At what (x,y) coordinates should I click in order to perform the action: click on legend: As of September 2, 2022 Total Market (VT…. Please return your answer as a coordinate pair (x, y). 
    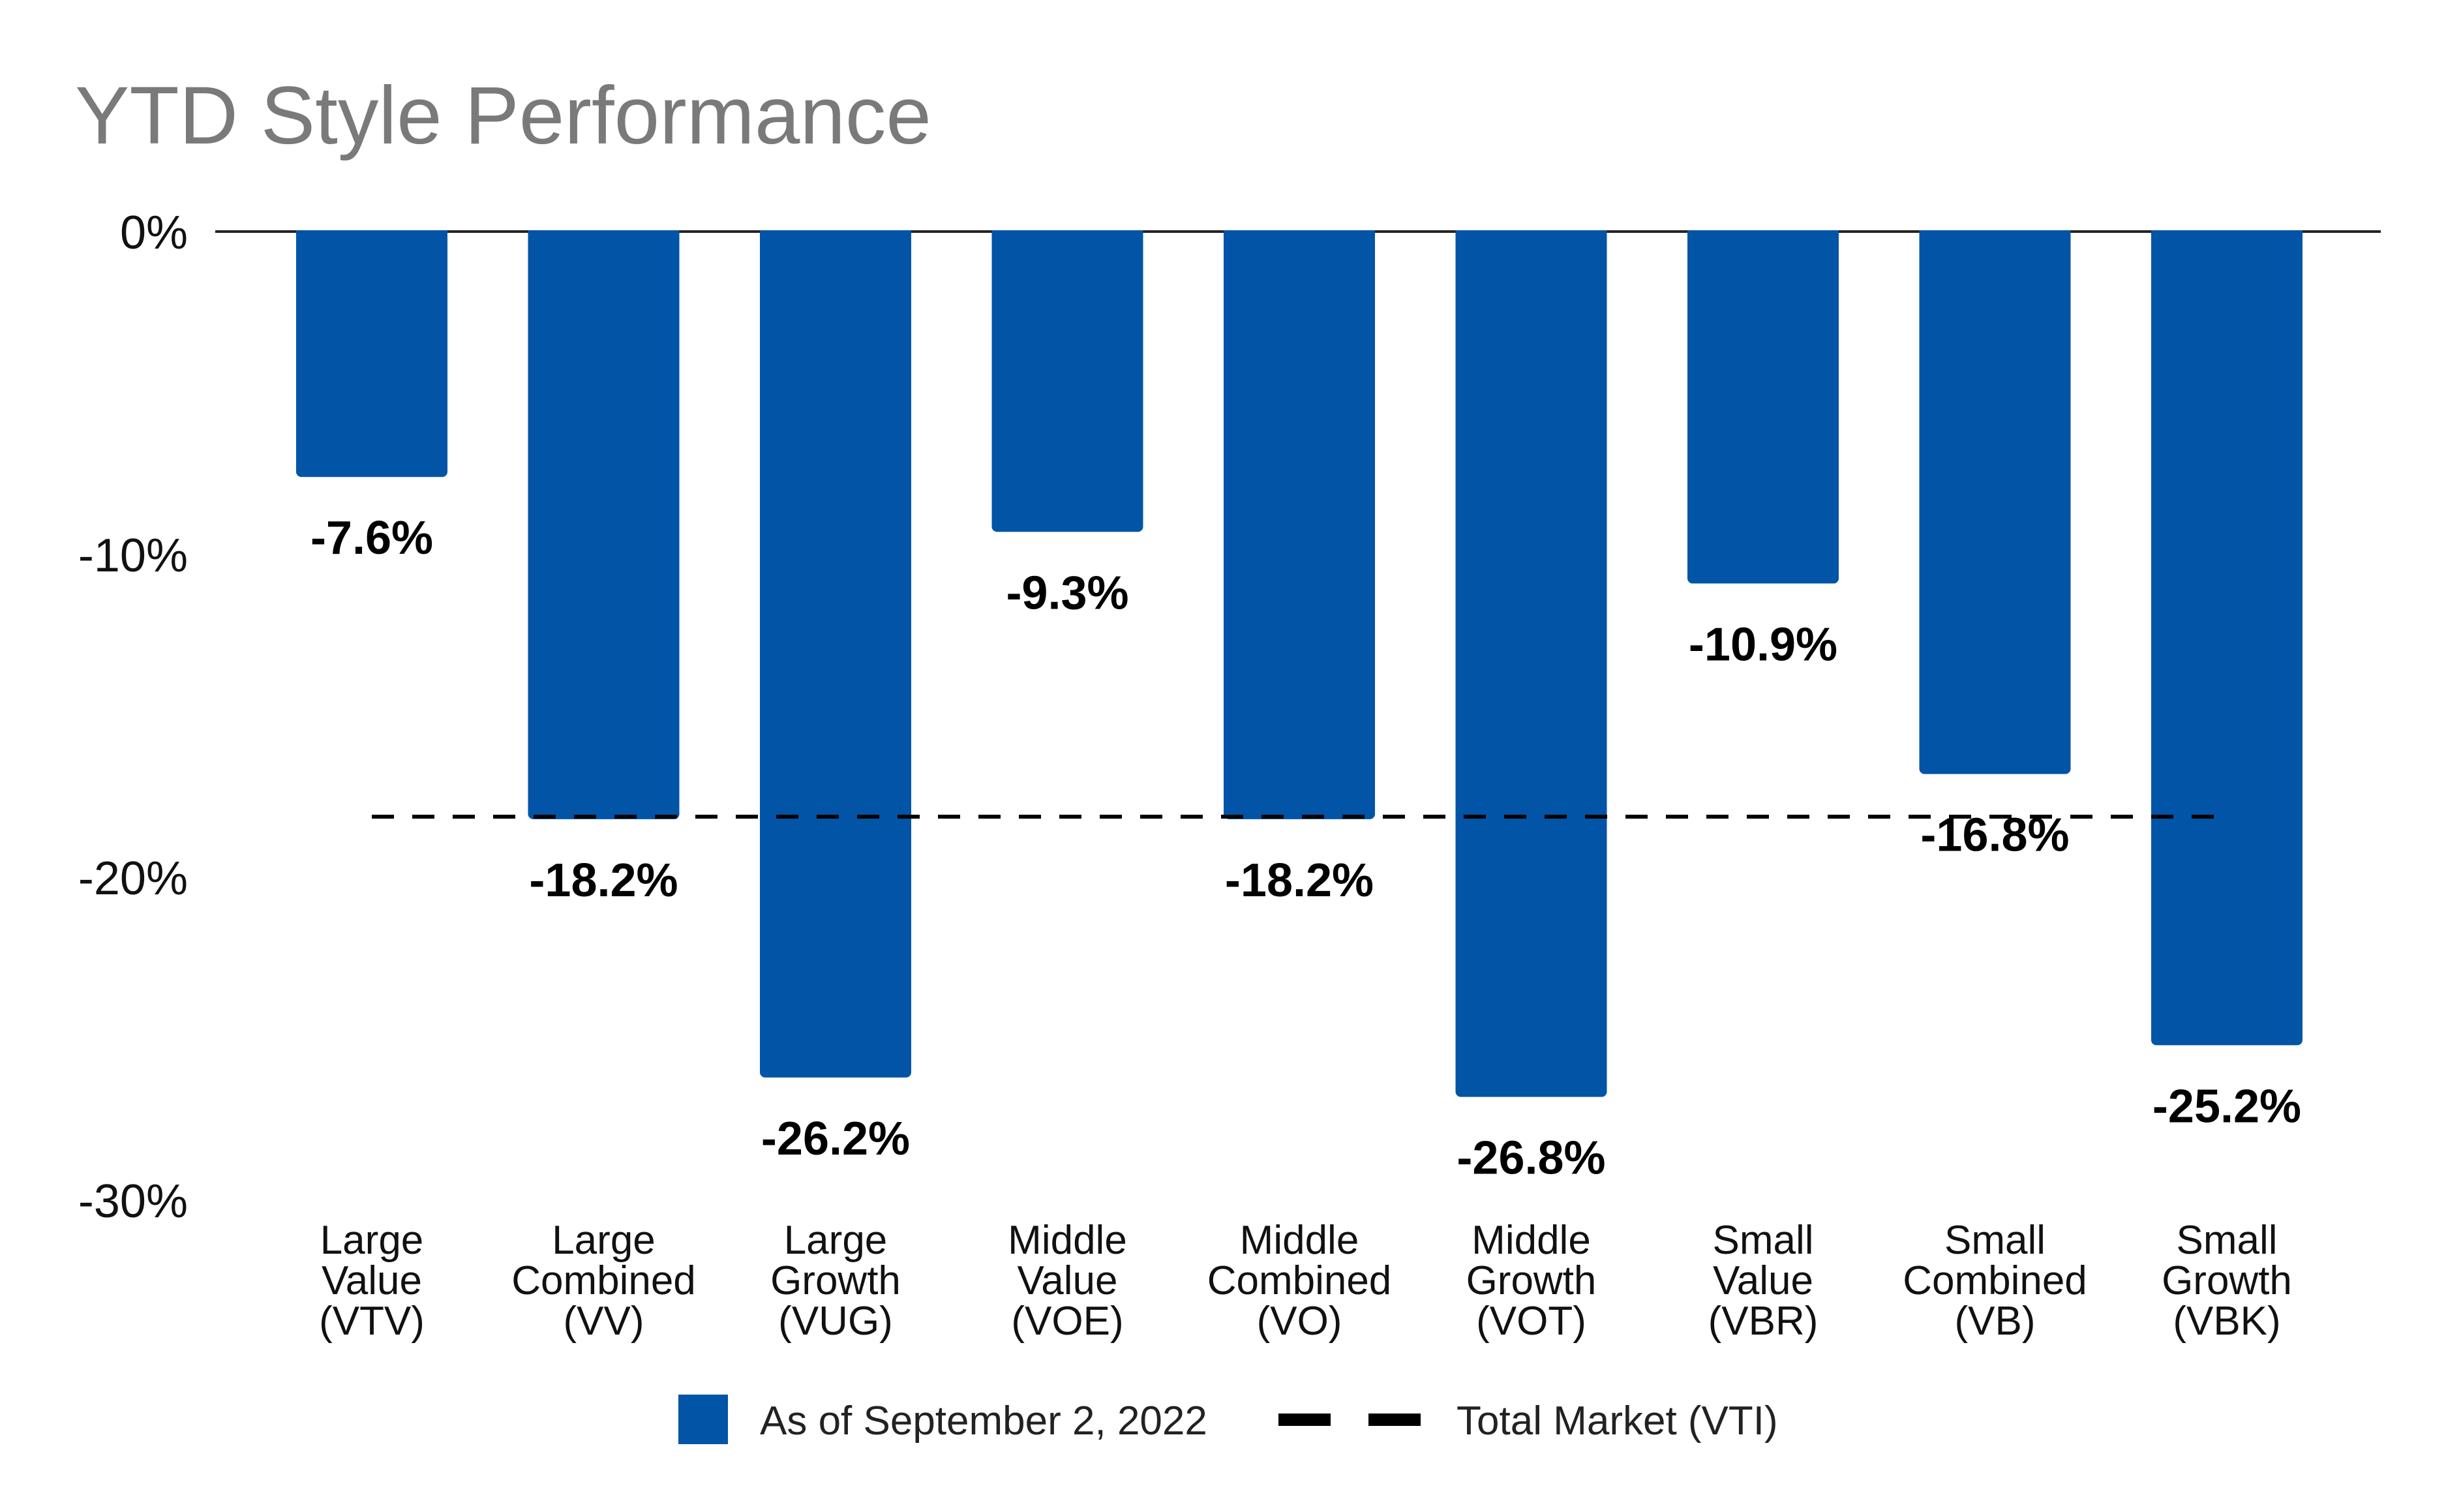
    Looking at the image, I should click on (1228, 1419).